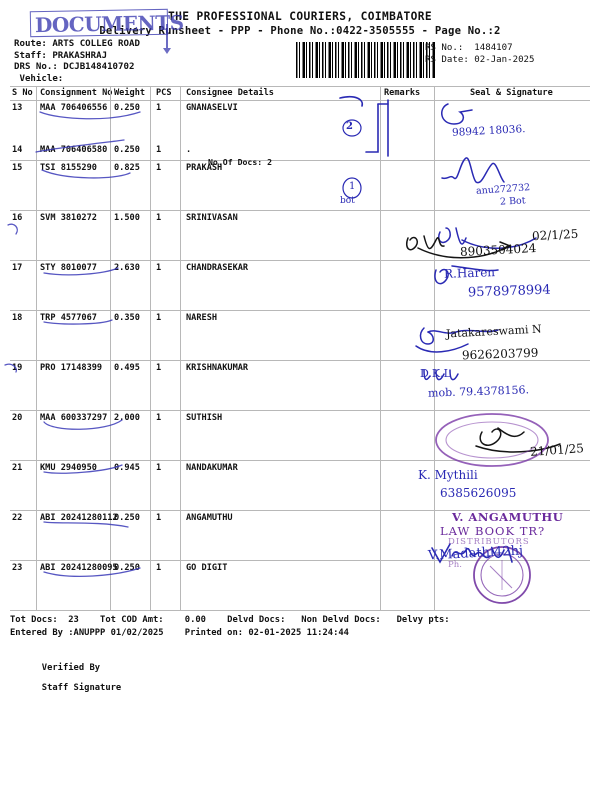 This screenshot has width=600, height=804. What do you see at coordinates (74, 418) in the screenshot?
I see `table-row: MAA 600337297` at bounding box center [74, 418].